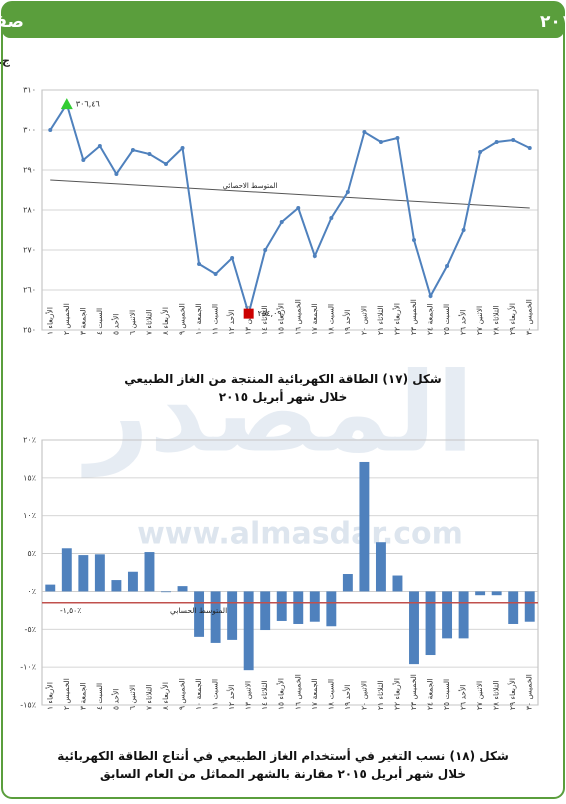 The width and height of the screenshot is (566, 804). Describe the element at coordinates (12, 22) in the screenshot. I see `page-number: صفحة ١١` at that location.